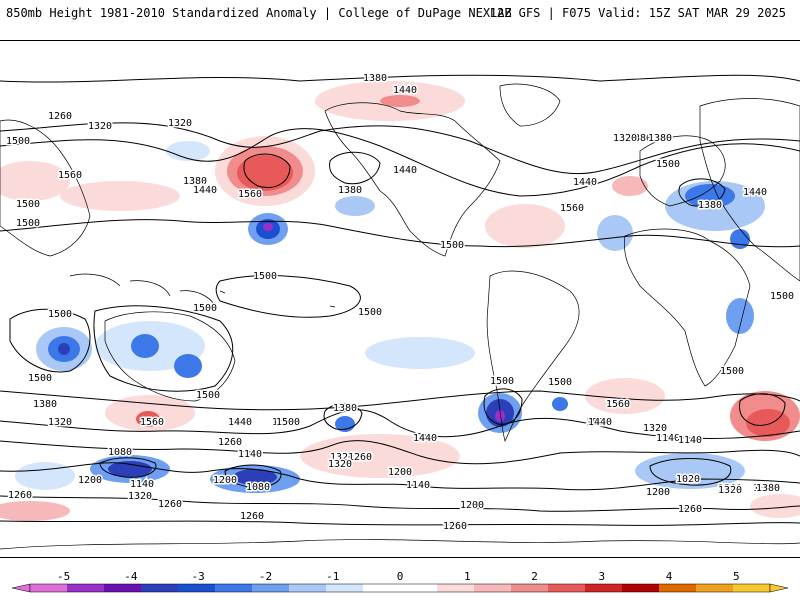  Describe the element at coordinates (736, 576) in the screenshot. I see `colorbar-tick-label: 5` at that location.